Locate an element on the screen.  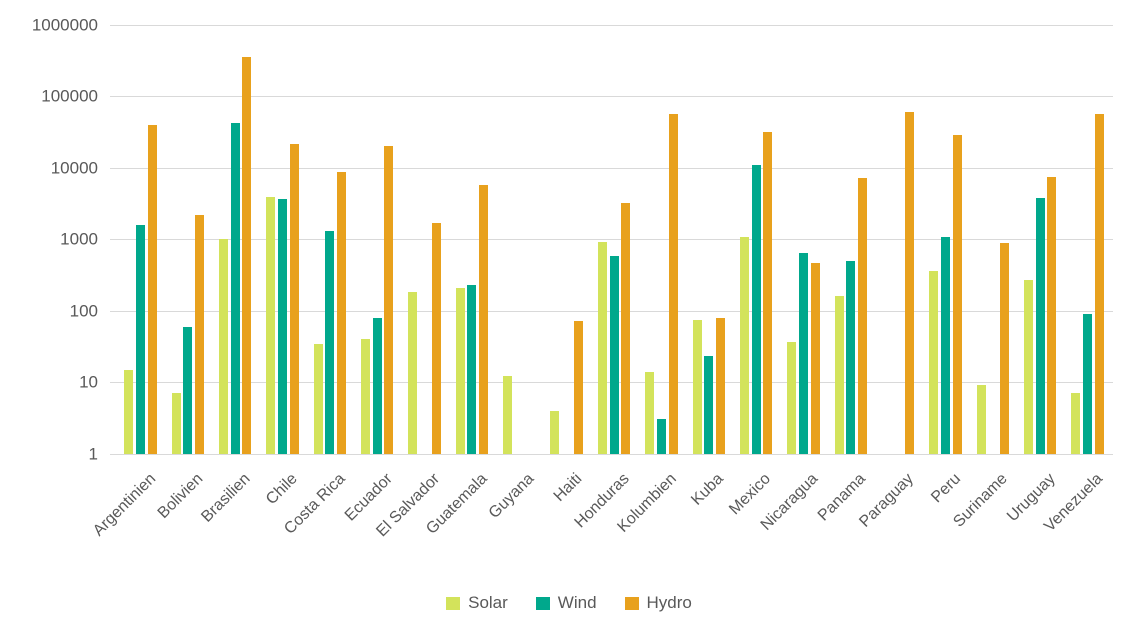
bar-solar-honduras is located at coordinates (602, 347).